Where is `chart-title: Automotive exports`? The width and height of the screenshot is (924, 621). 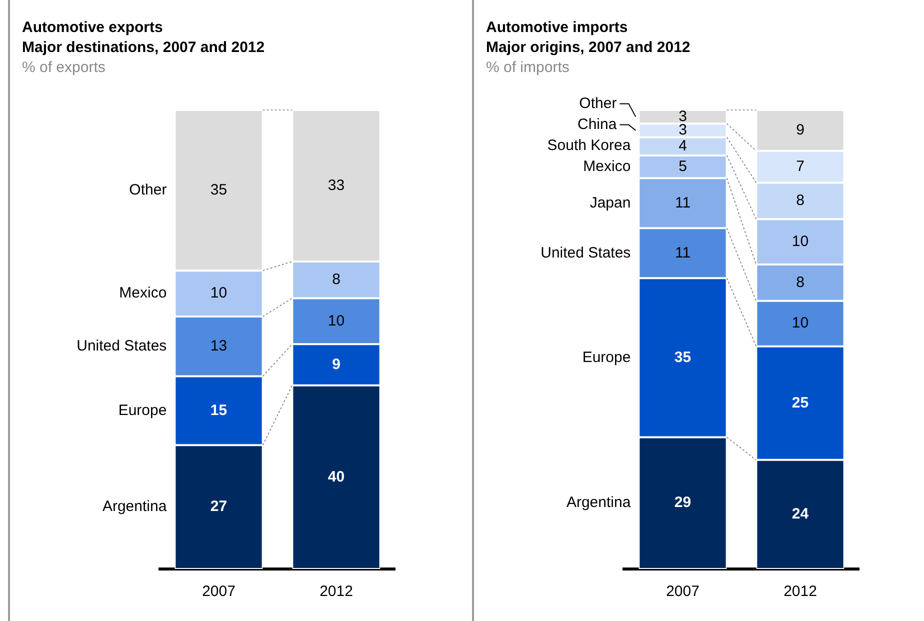
chart-title: Automotive exports is located at coordinates (92, 27).